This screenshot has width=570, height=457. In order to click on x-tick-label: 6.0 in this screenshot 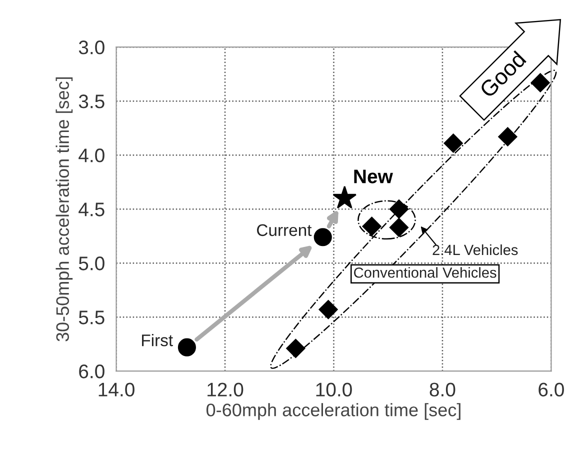, I will do `click(551, 389)`.